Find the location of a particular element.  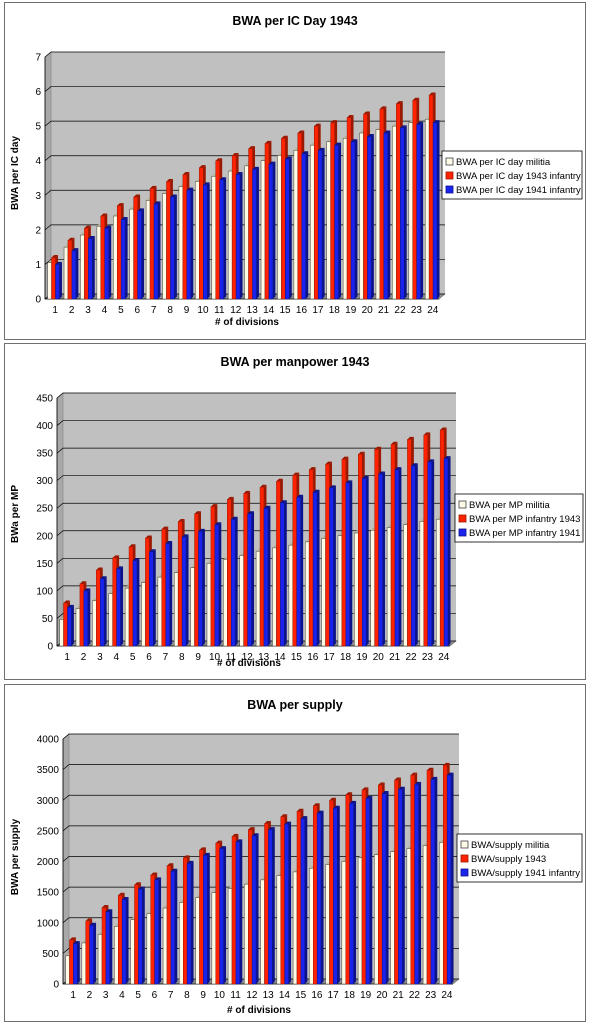

x-tick-label: 19 is located at coordinates (366, 995).